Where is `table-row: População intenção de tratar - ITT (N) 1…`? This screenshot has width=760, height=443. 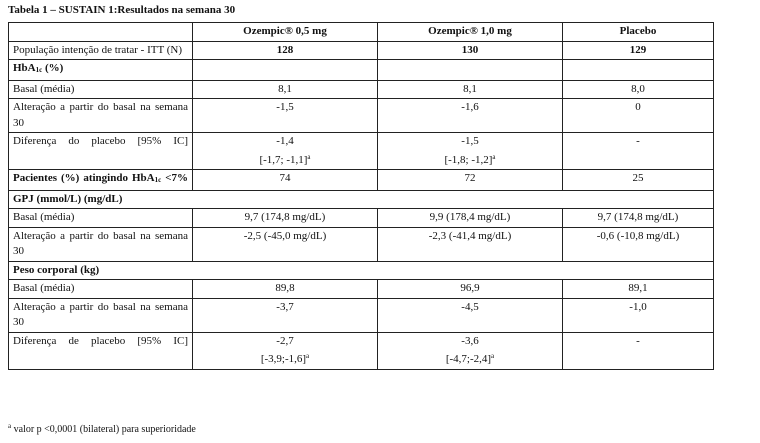
table-row: População intenção de tratar - ITT (N) 1… is located at coordinates (361, 50).